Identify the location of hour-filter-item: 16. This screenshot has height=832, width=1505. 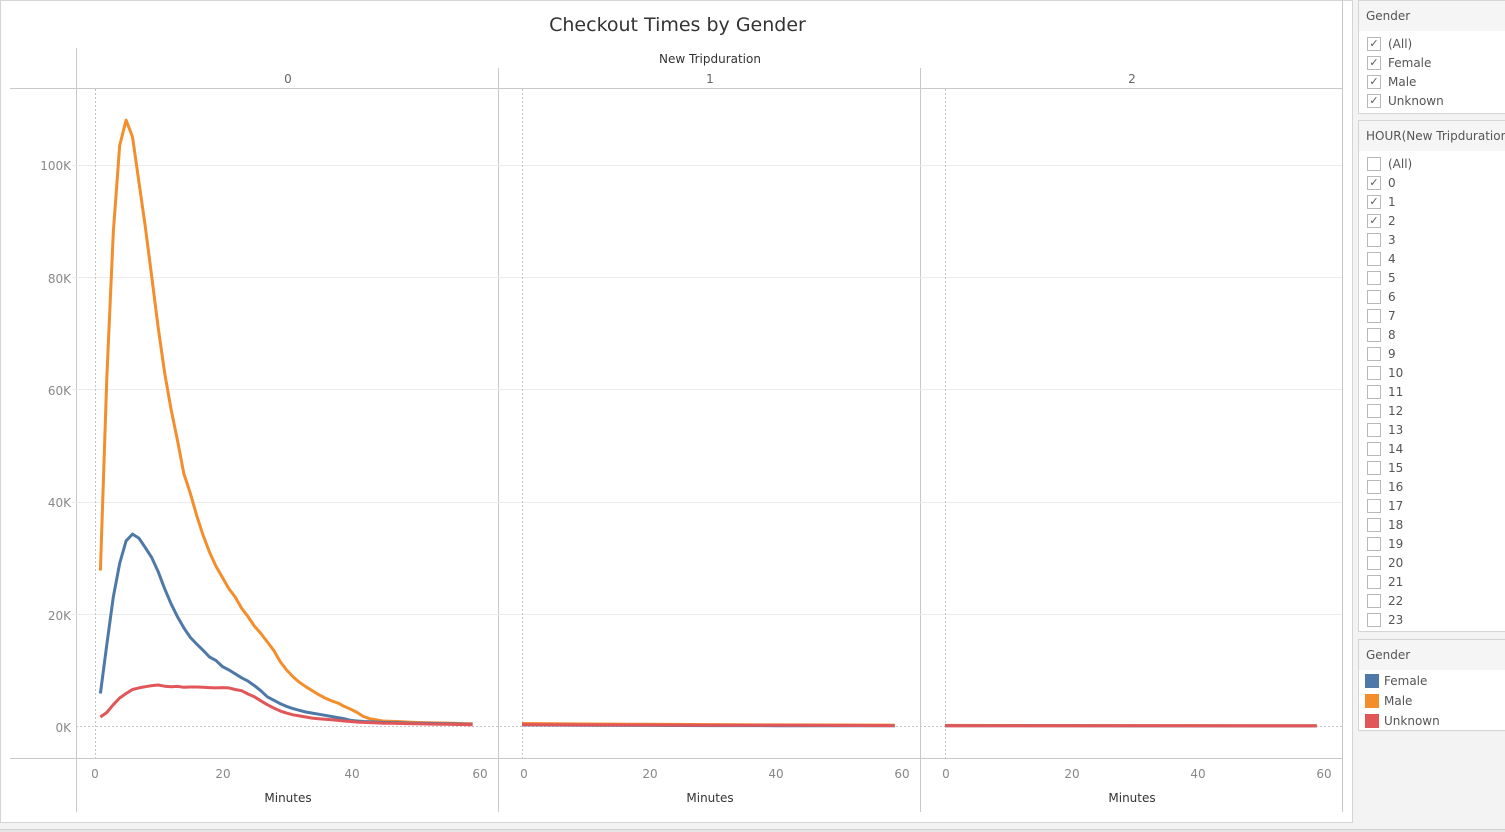
(1432, 486).